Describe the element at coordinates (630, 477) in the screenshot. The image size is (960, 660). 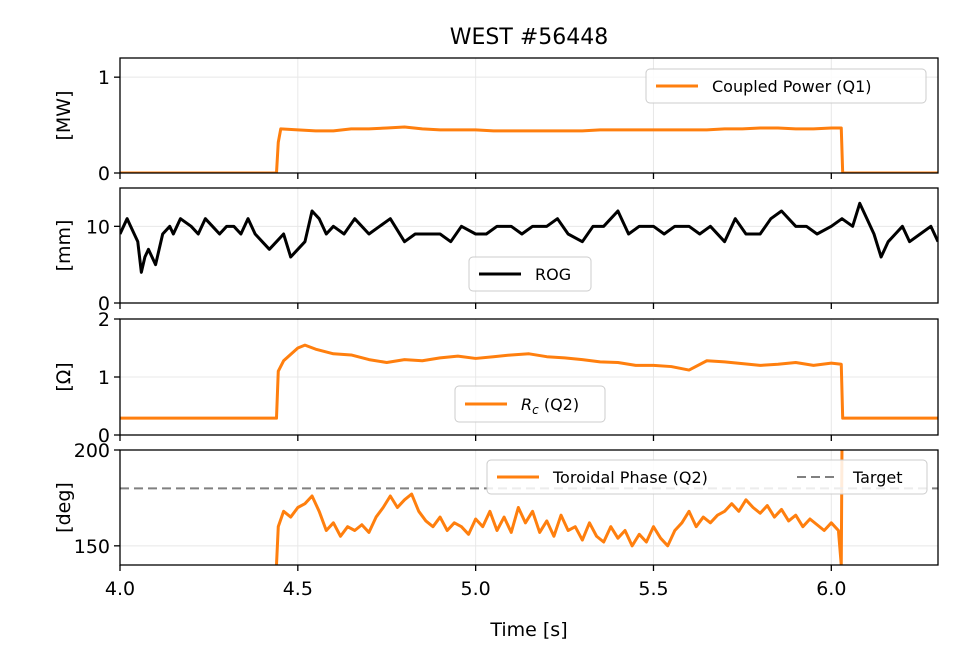
I see `legend-label: Toroidal Phase (Q2)` at that location.